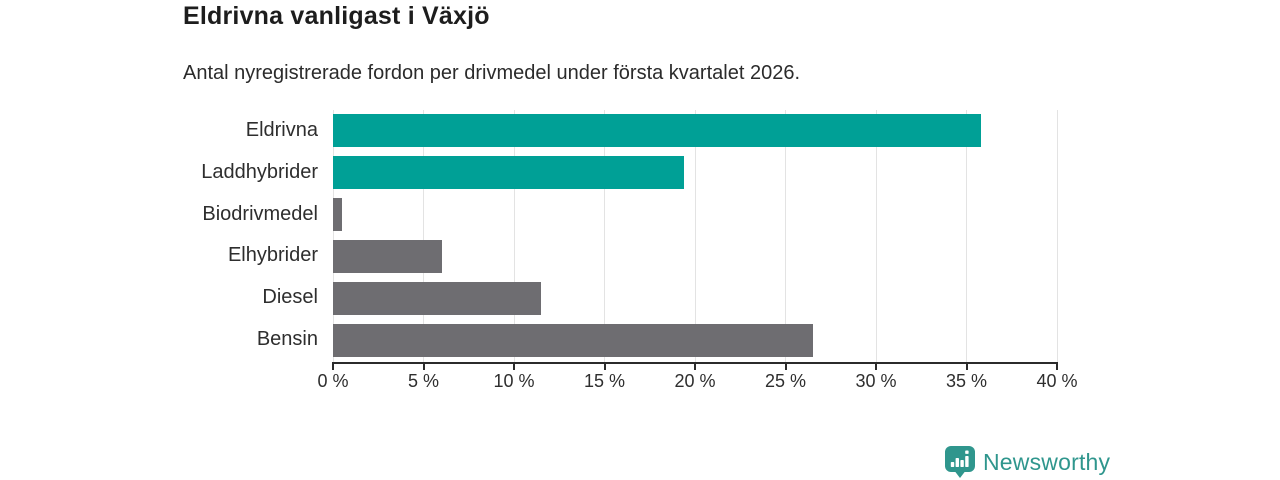  Describe the element at coordinates (281, 130) in the screenshot. I see `category-label: Eldrivna` at that location.